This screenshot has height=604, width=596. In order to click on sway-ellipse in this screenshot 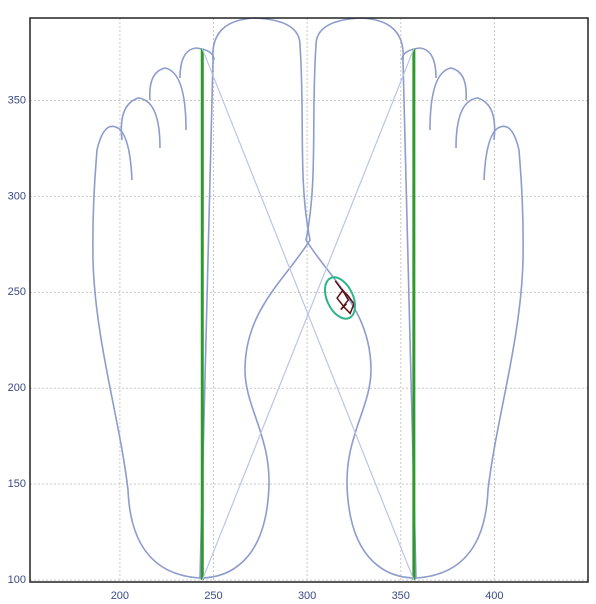, I will do `click(340, 298)`.